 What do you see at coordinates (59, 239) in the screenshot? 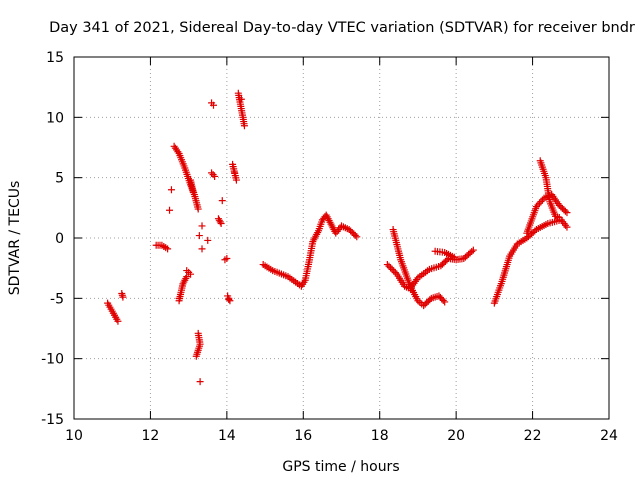
I see `y-tick-label: 0` at bounding box center [59, 239].